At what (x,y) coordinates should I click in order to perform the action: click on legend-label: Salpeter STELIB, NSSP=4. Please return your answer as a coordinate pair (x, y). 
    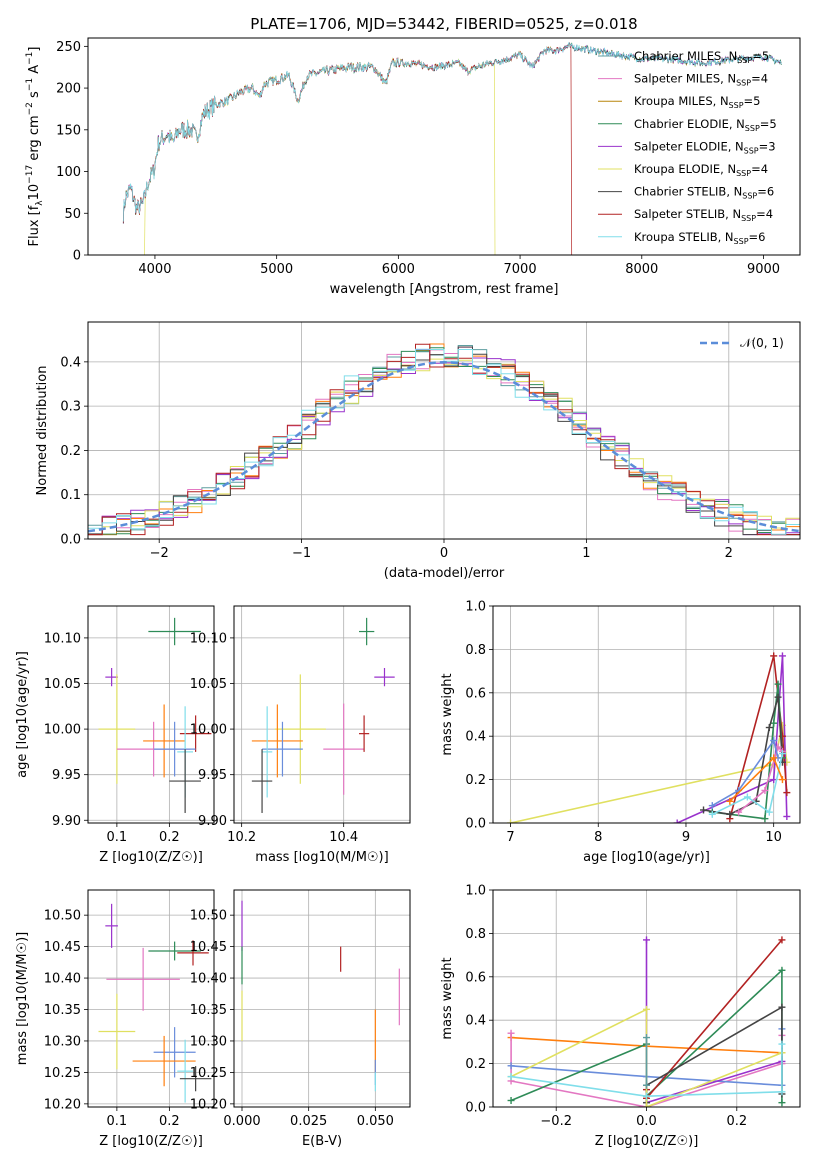
    Looking at the image, I should click on (703, 215).